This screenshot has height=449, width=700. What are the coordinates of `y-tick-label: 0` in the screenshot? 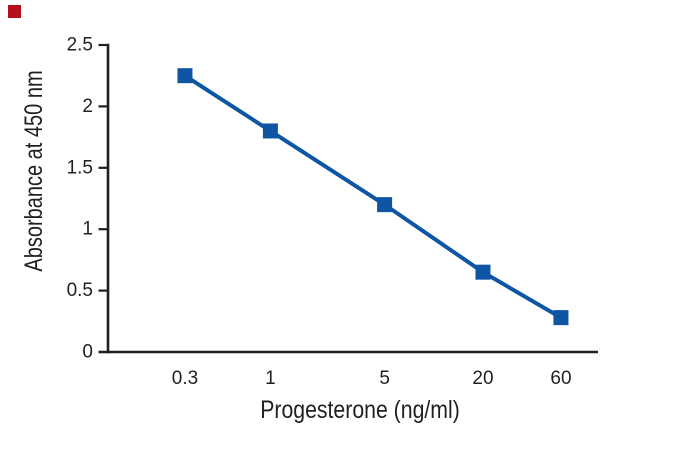 It's located at (87, 352).